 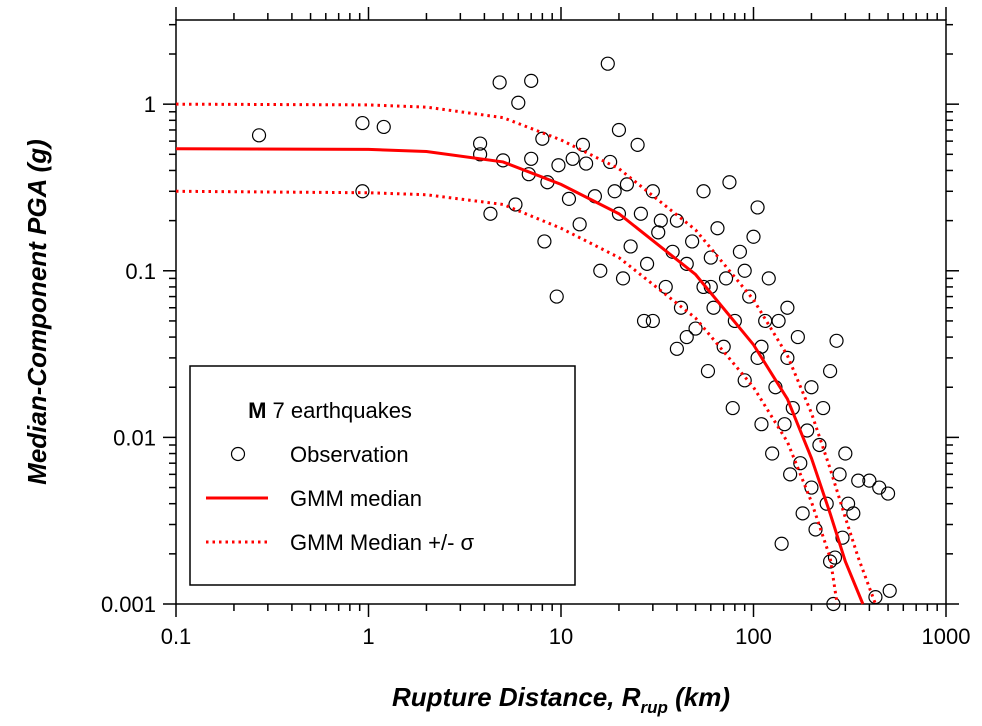 I want to click on legend-title-bold: M, so click(x=257, y=410).